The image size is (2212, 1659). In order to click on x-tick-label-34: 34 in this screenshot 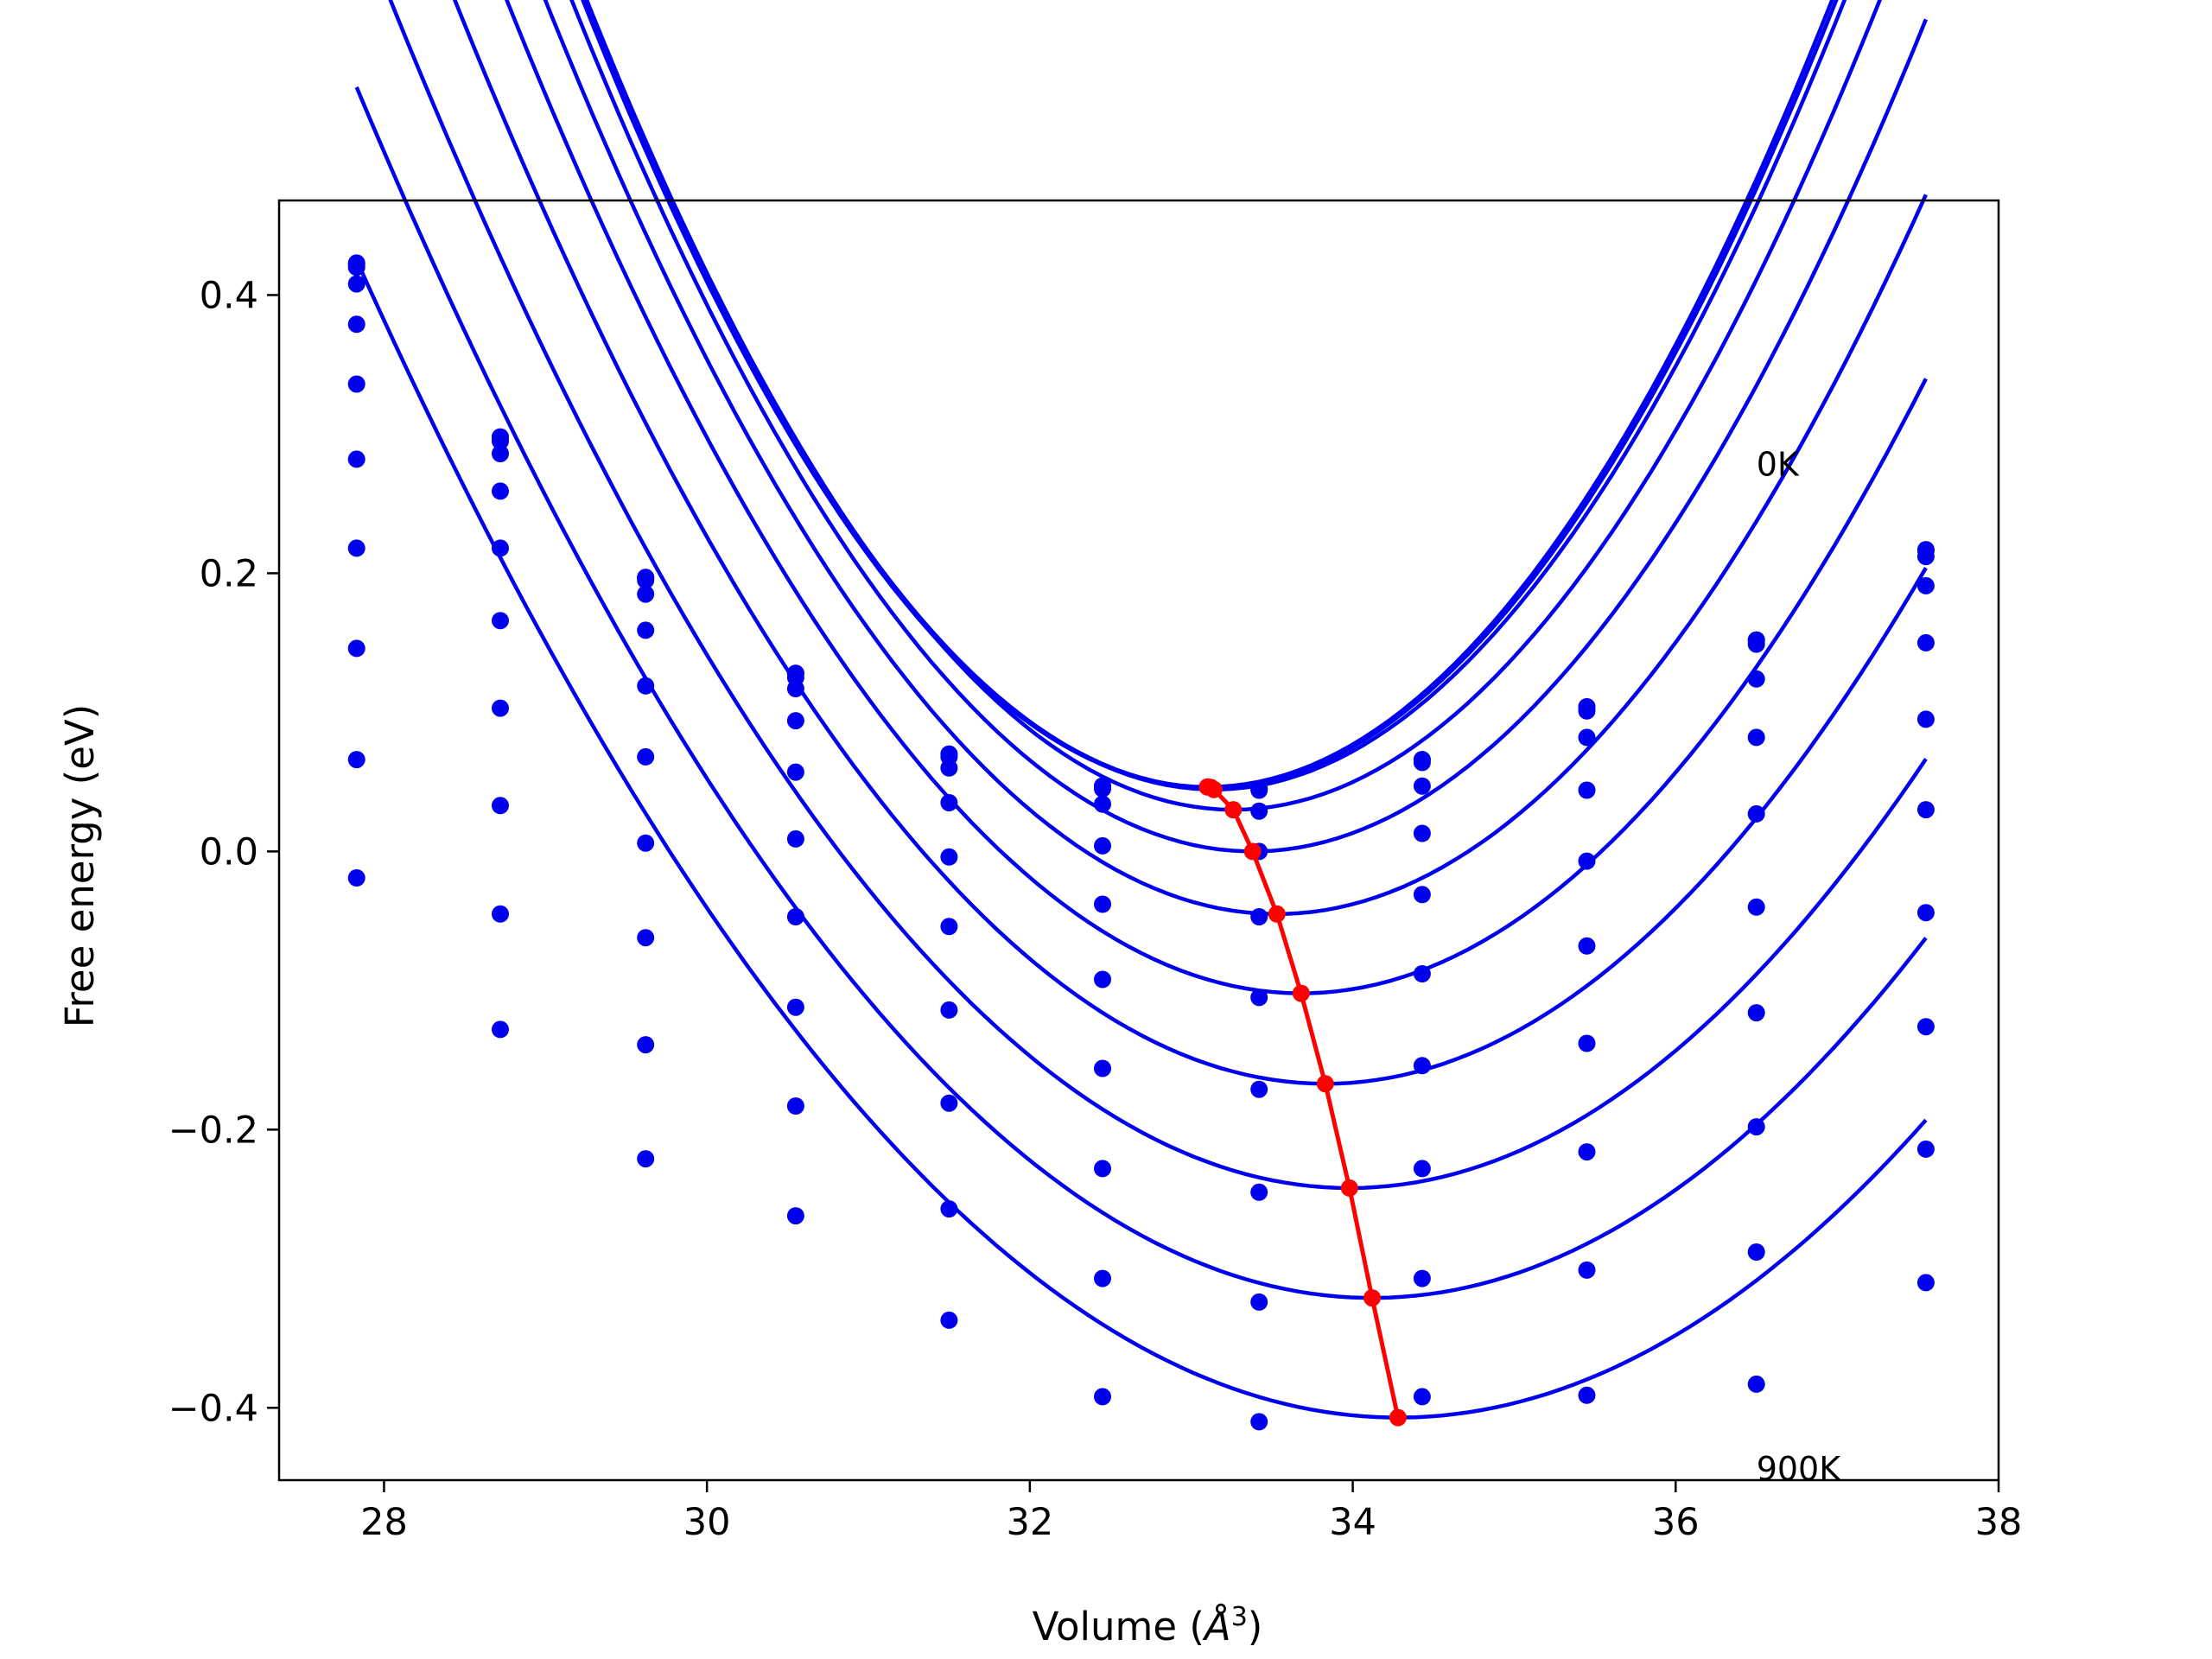, I will do `click(1352, 1522)`.